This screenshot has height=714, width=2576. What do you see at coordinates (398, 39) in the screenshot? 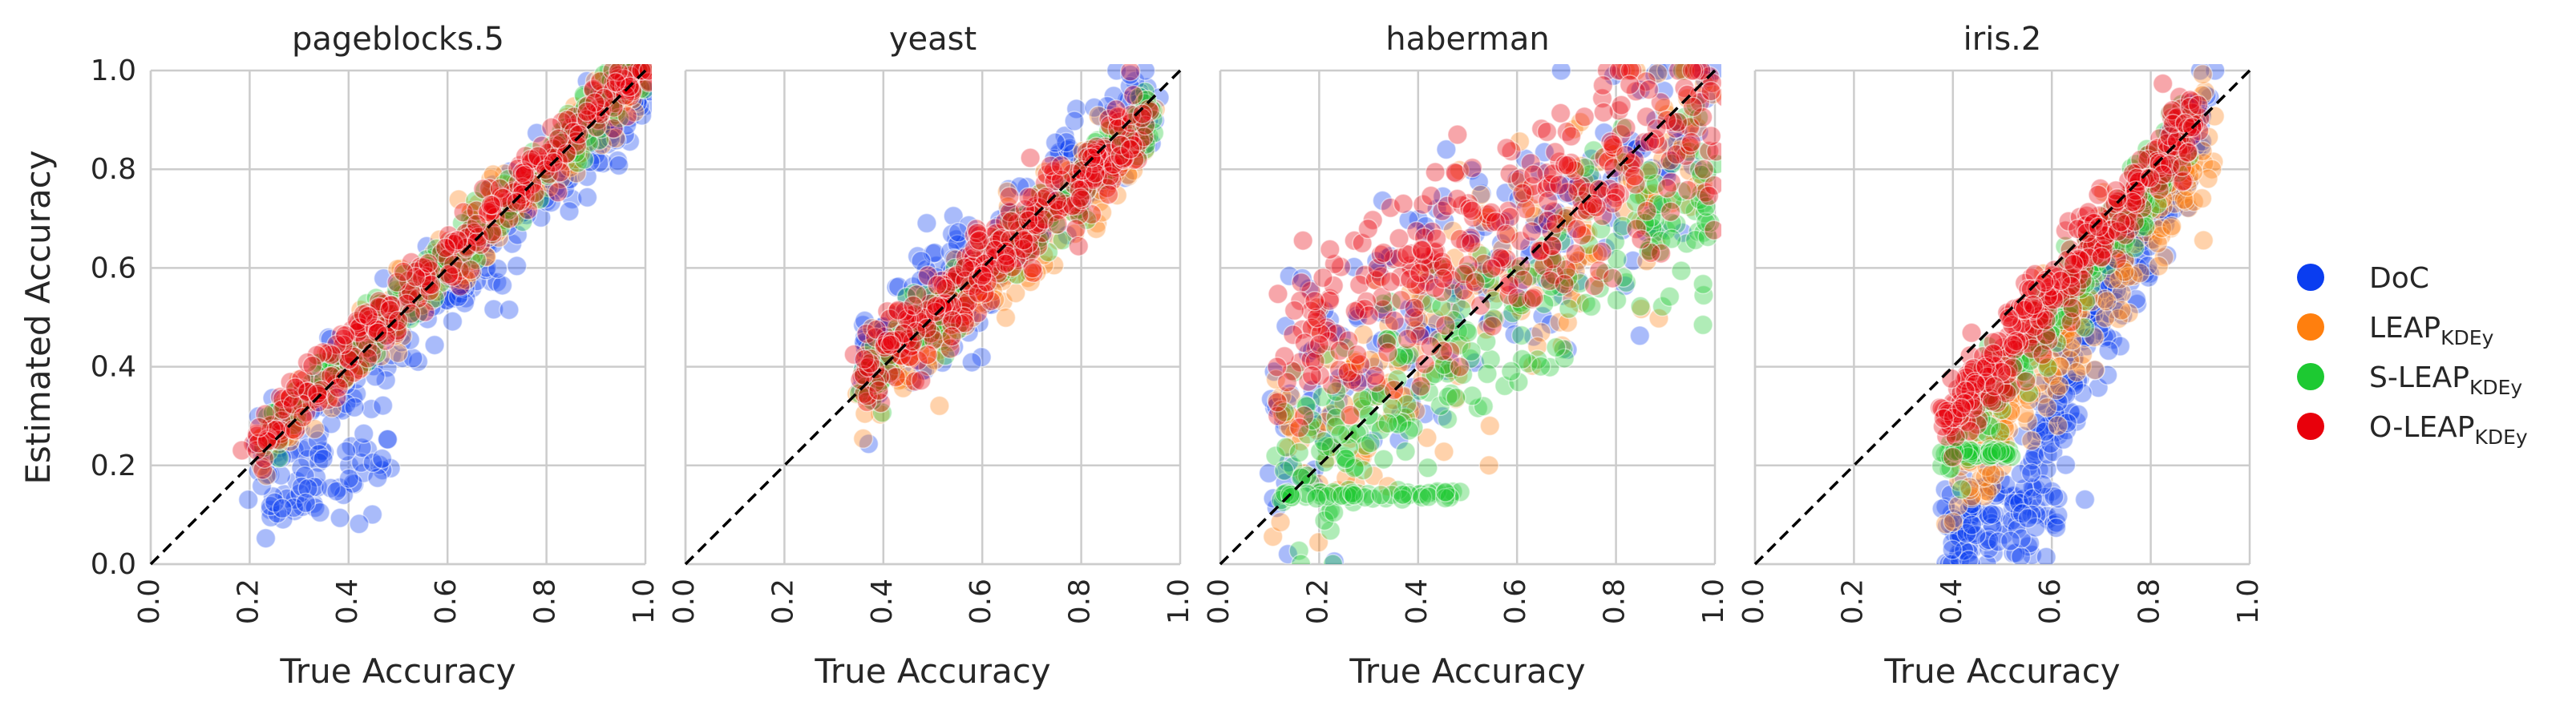
I see `panel-title: pageblocks.5` at bounding box center [398, 39].